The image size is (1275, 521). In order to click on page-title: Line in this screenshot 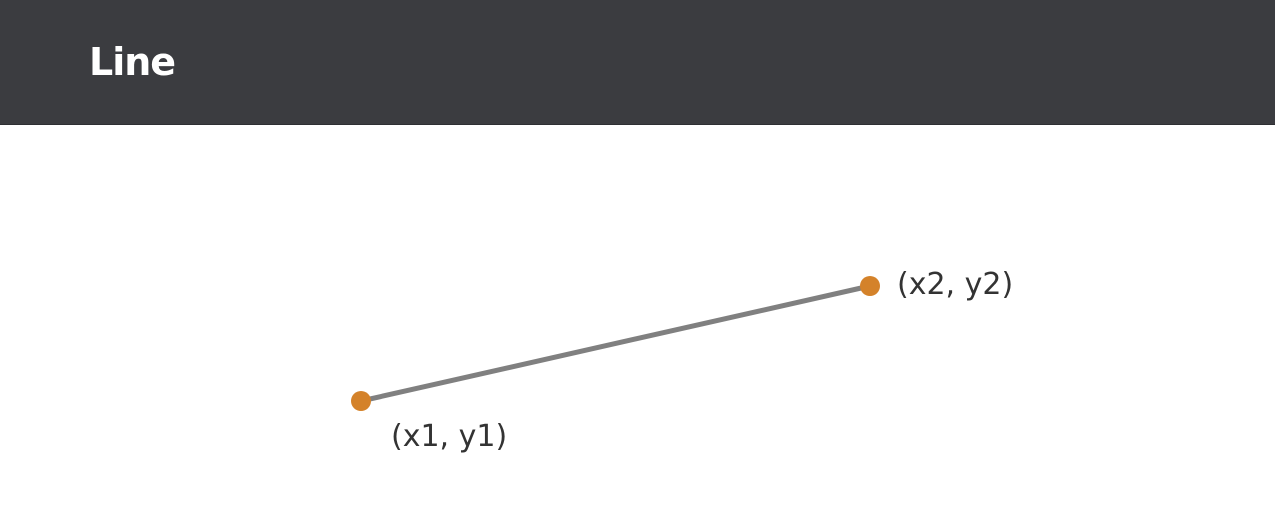, I will do `click(132, 62)`.